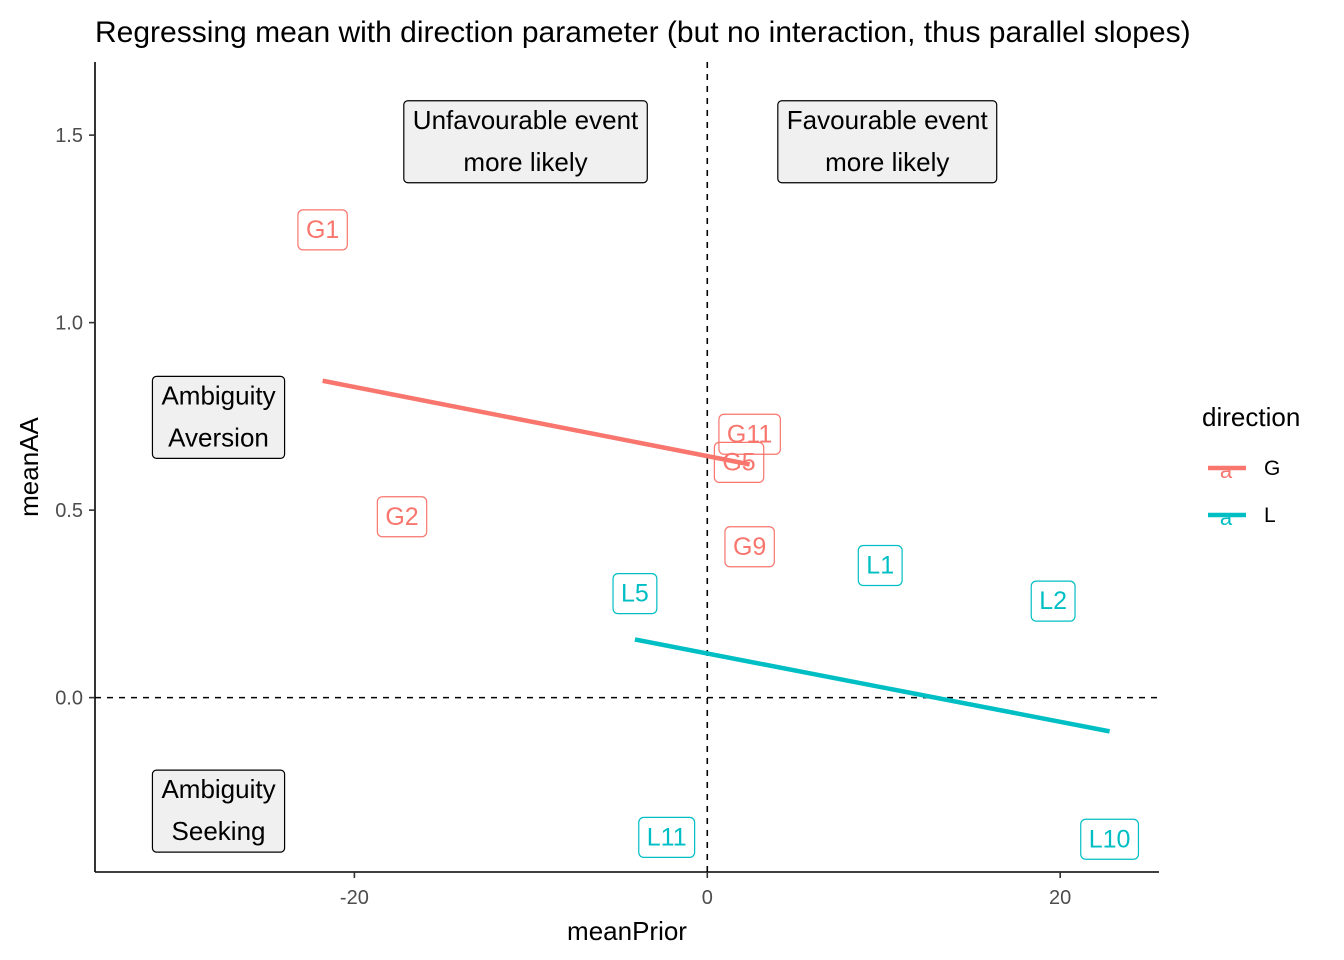 This screenshot has width=1344, height=960. Describe the element at coordinates (1272, 468) in the screenshot. I see `legend-label: G` at that location.